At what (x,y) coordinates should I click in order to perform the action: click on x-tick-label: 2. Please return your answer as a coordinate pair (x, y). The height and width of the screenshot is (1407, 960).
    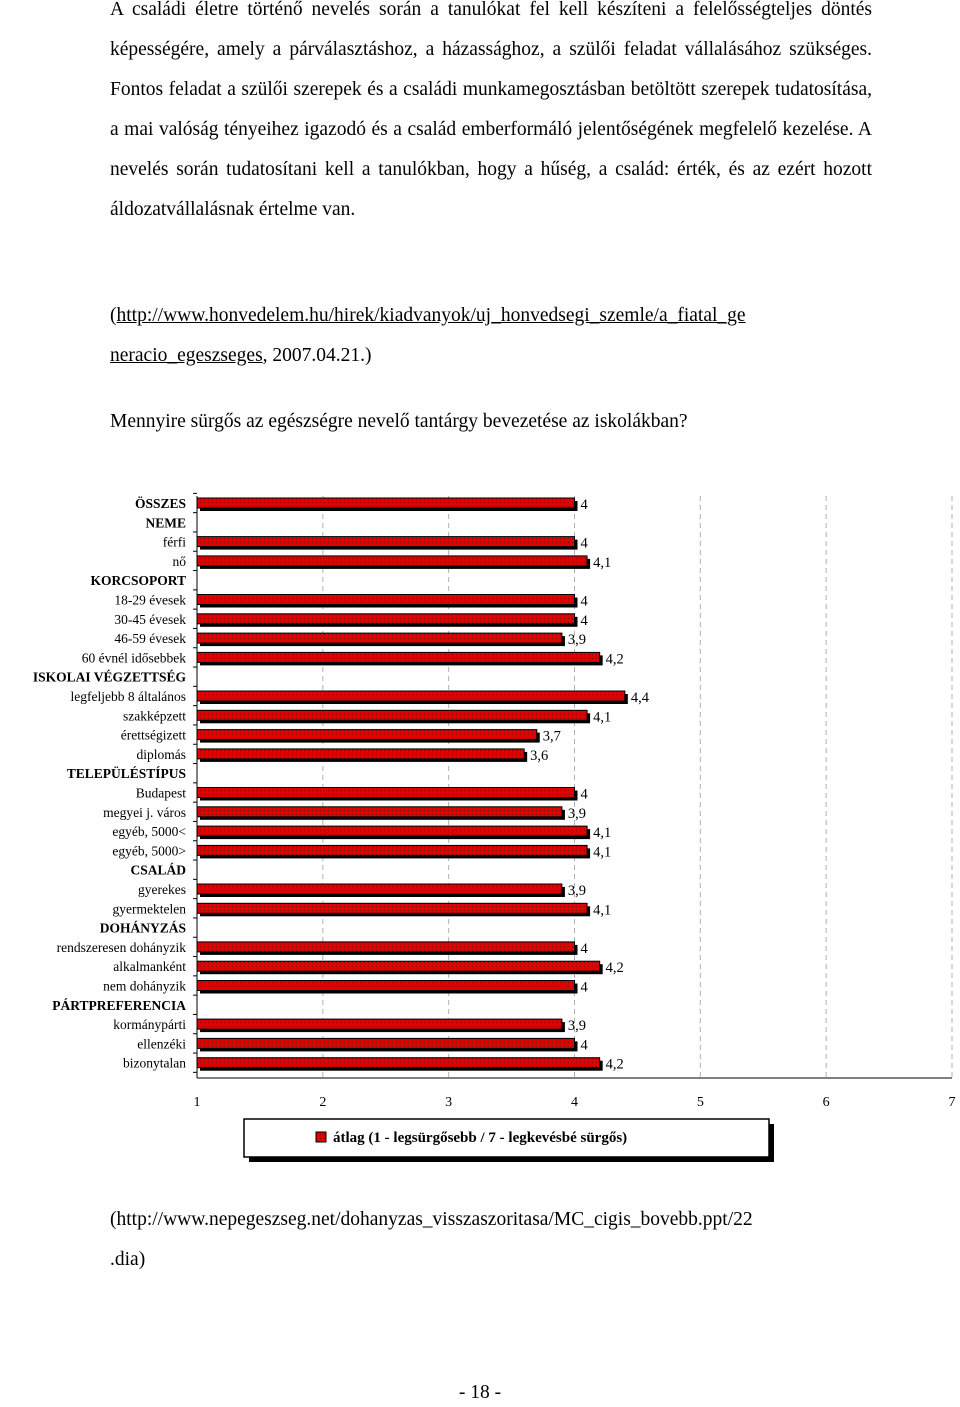
    Looking at the image, I should click on (322, 1102).